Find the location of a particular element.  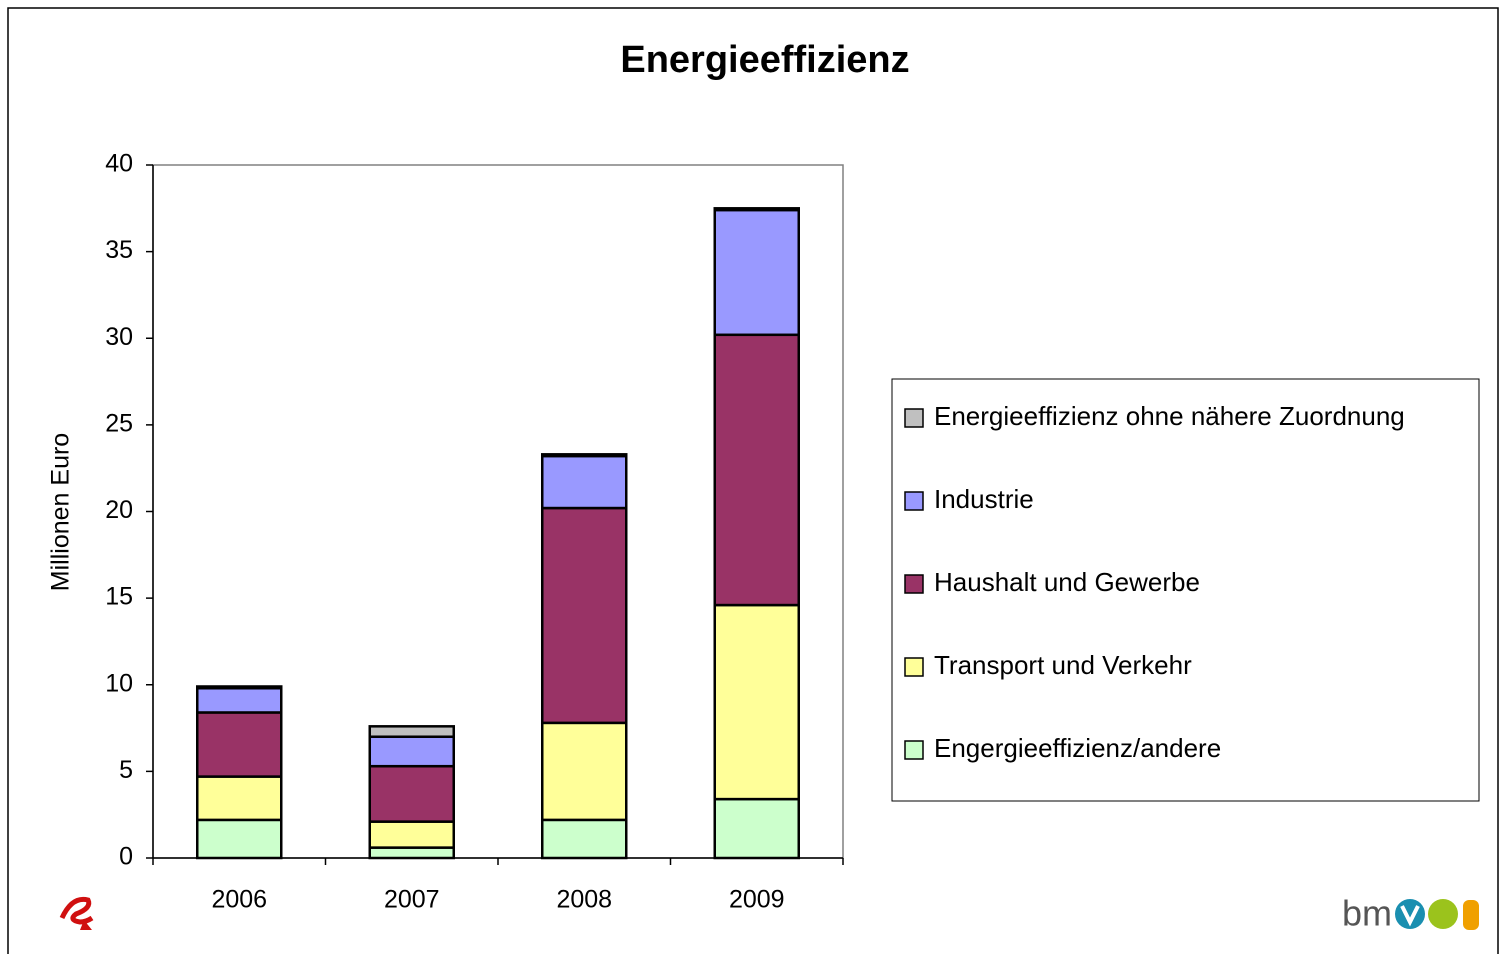

legend-label: Transport und Verkehr is located at coordinates (1063, 665).